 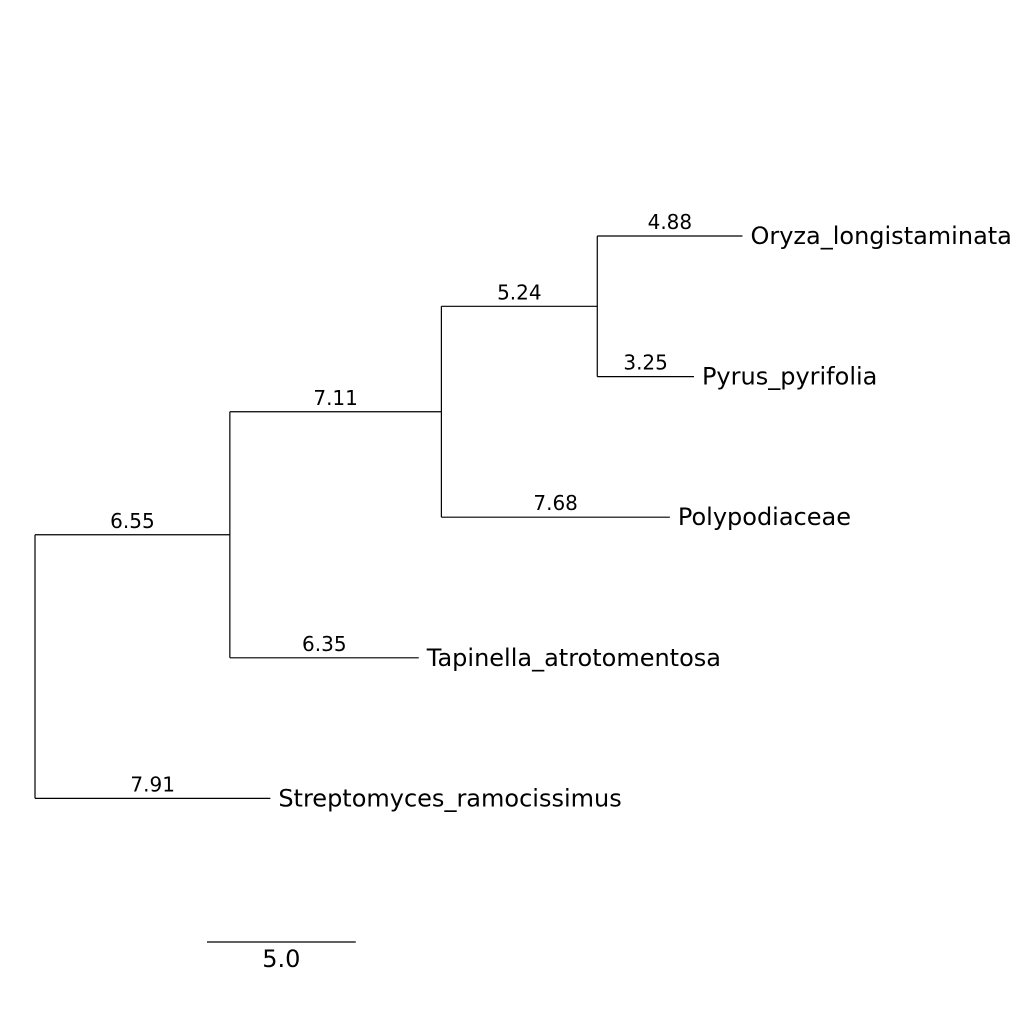 What do you see at coordinates (449, 798) in the screenshot?
I see `leaf-label: Streptomyces_ramocissimus` at bounding box center [449, 798].